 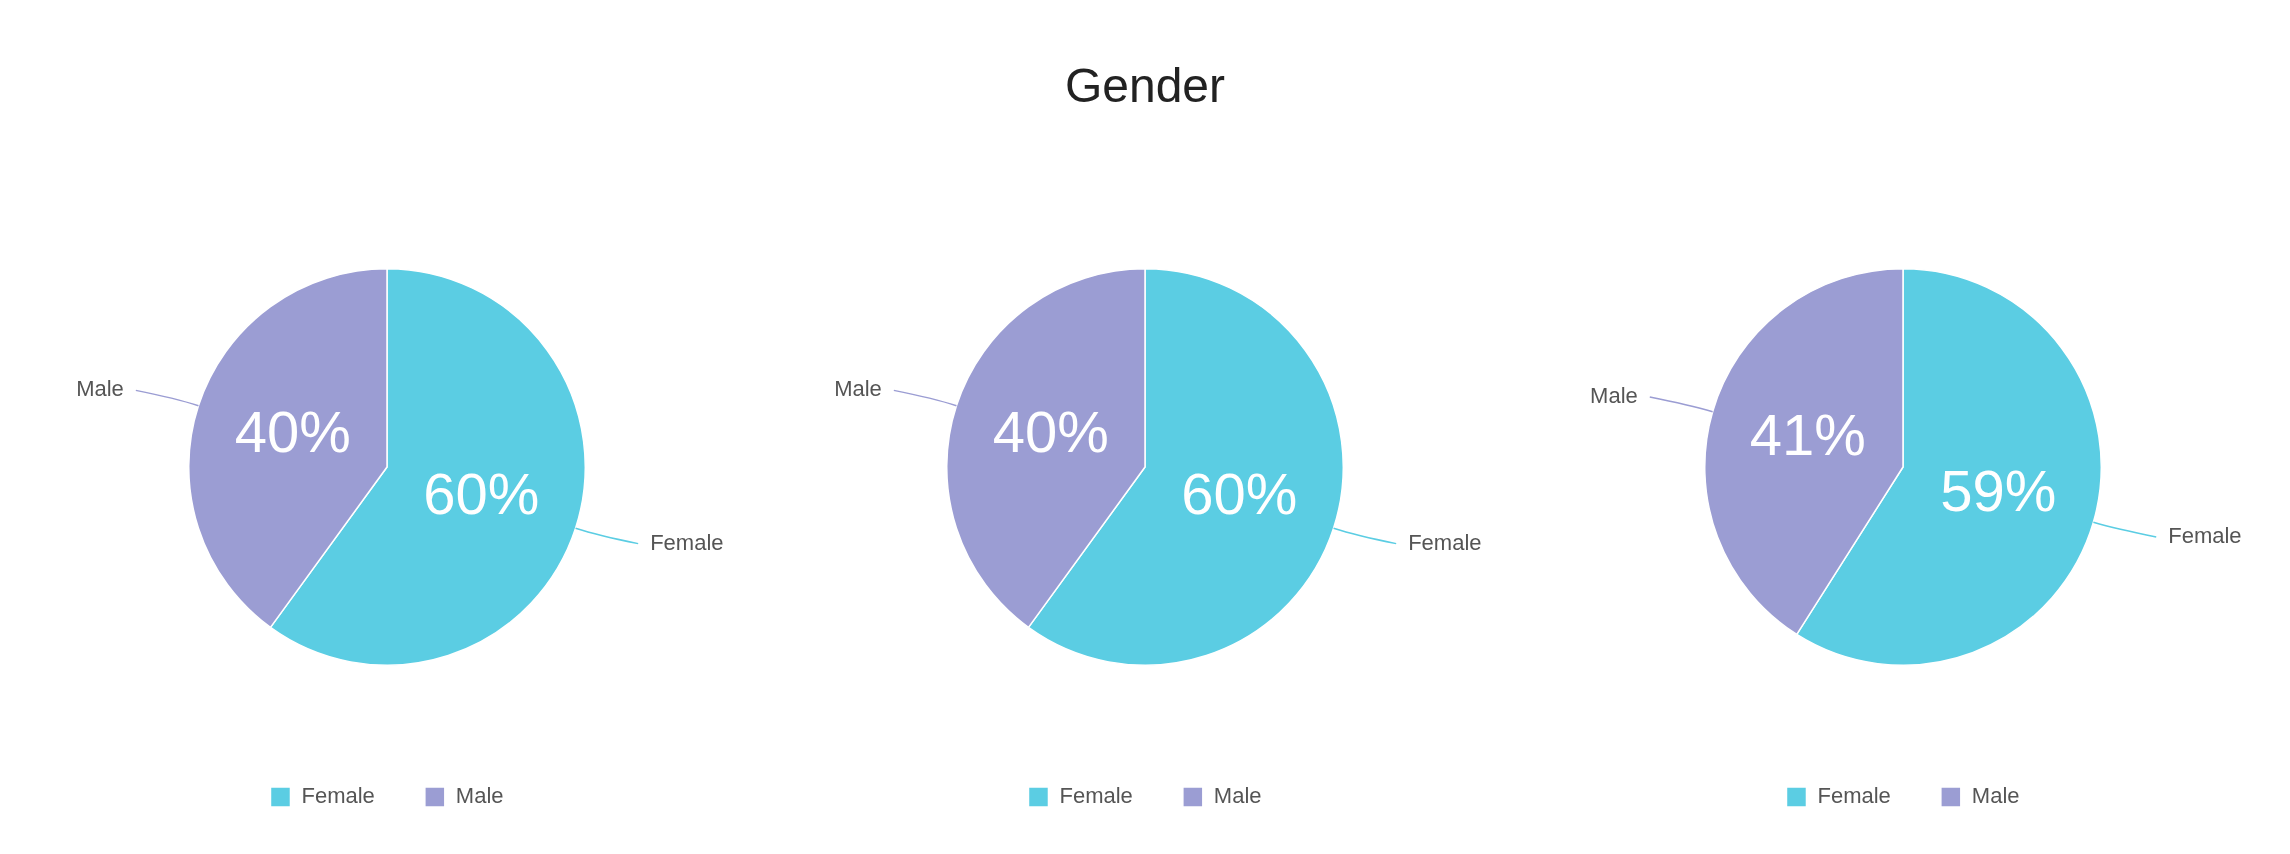 What do you see at coordinates (1145, 85) in the screenshot?
I see `chart-title: Gender` at bounding box center [1145, 85].